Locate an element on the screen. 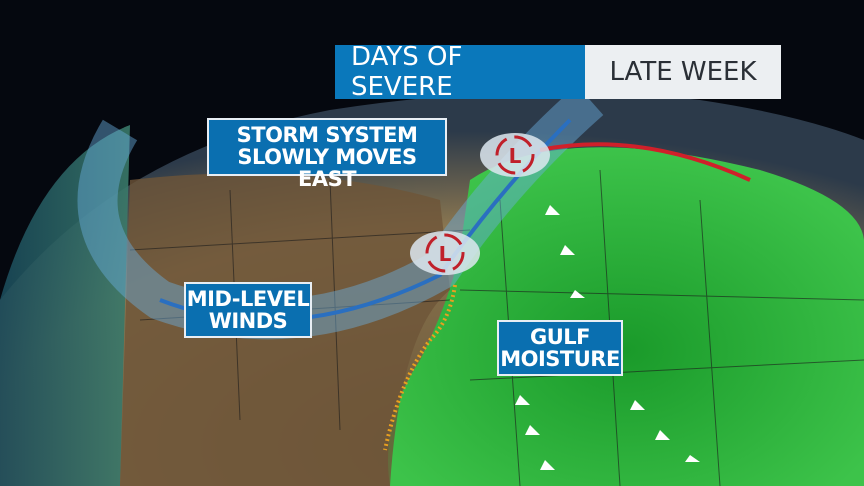 This screenshot has height=486, width=864. gulf-moisture-label: GULF MOISTURE is located at coordinates (560, 348).